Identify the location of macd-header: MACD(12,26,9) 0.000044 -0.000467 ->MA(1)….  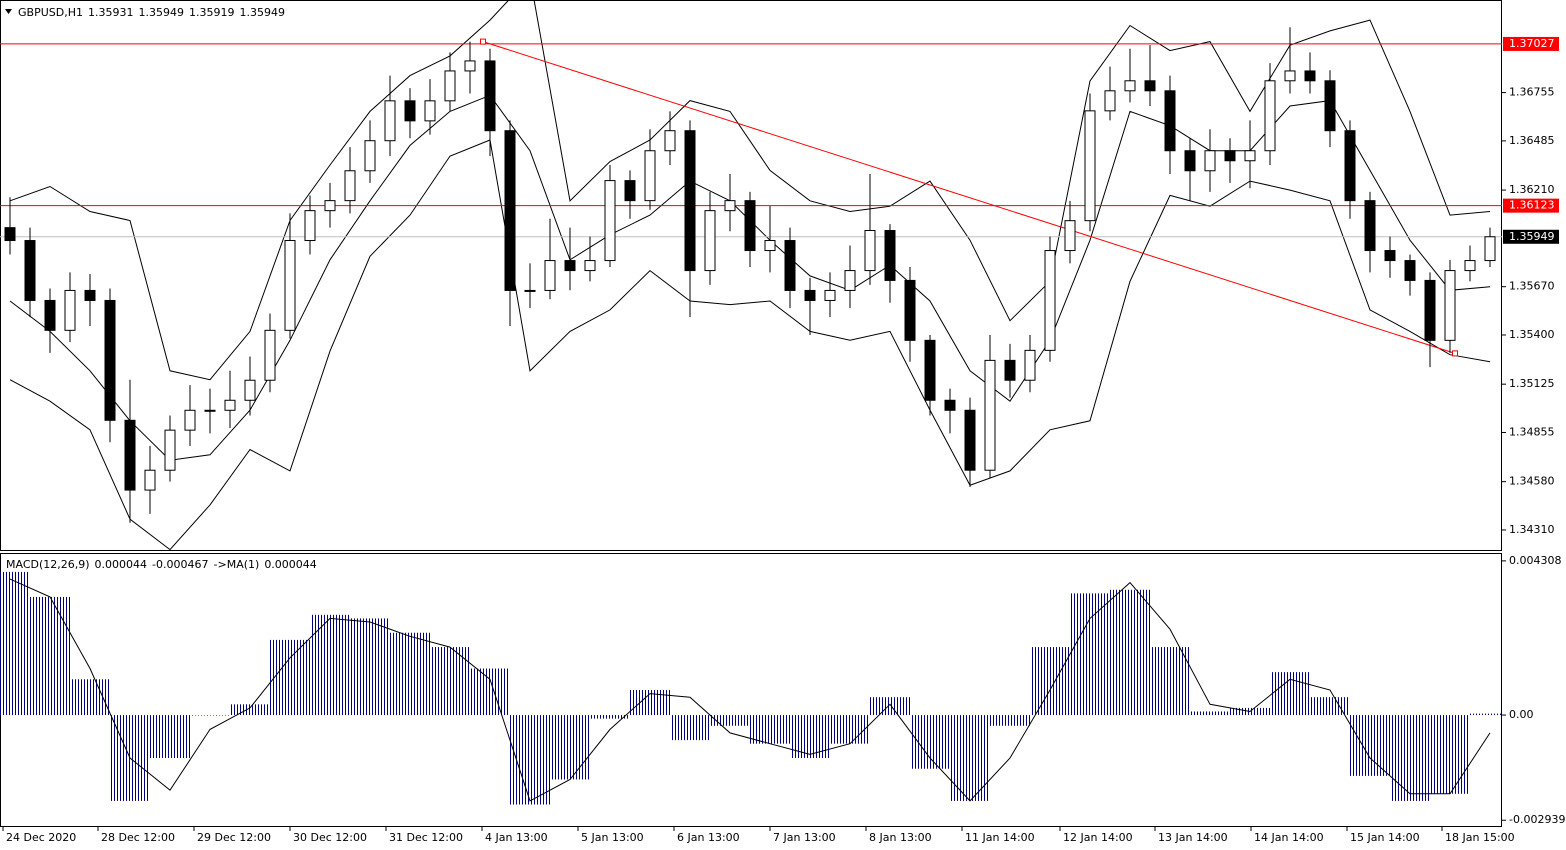
(161, 564).